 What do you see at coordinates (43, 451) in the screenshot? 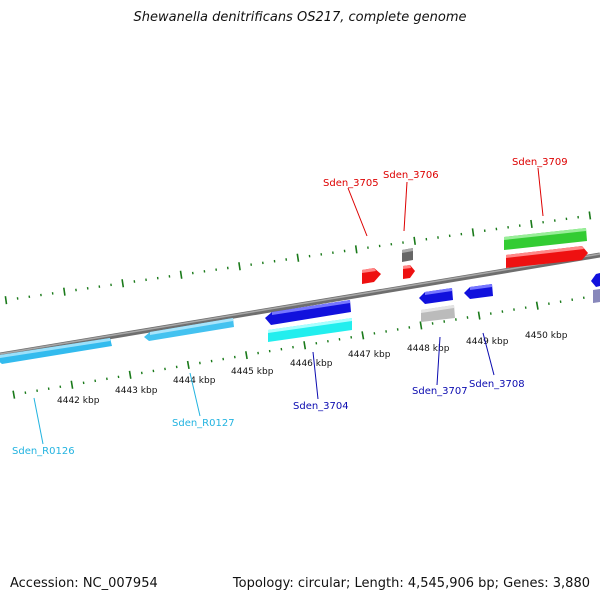
I see `label-sden-r0126: Sden_R0126` at bounding box center [43, 451].